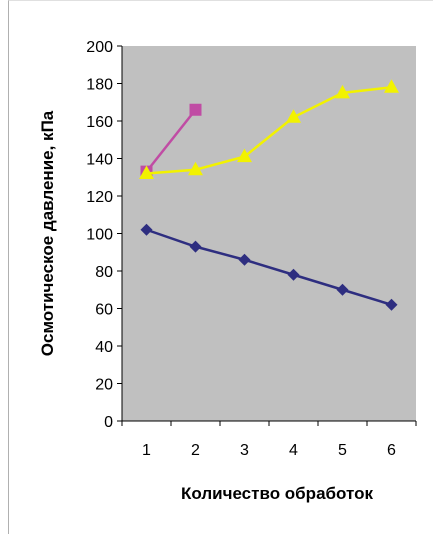  I want to click on y-tick-label: 60, so click(104, 310).